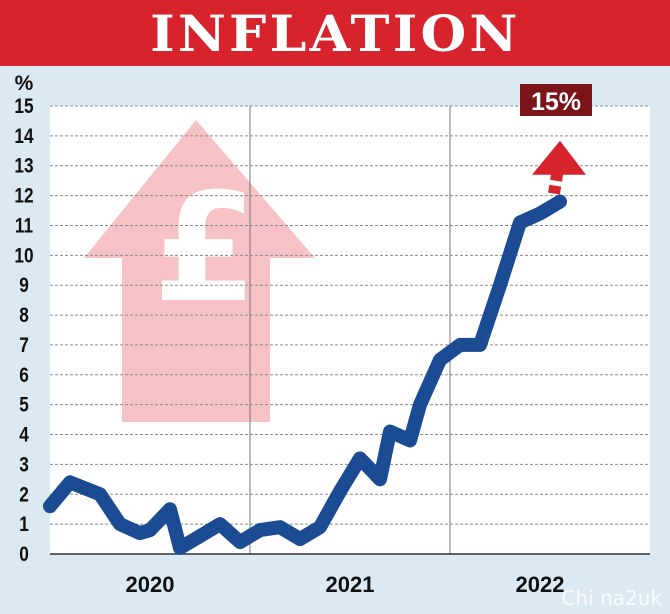 This screenshot has width=670, height=614. What do you see at coordinates (24, 435) in the screenshot?
I see `y-tick-label: 4` at bounding box center [24, 435].